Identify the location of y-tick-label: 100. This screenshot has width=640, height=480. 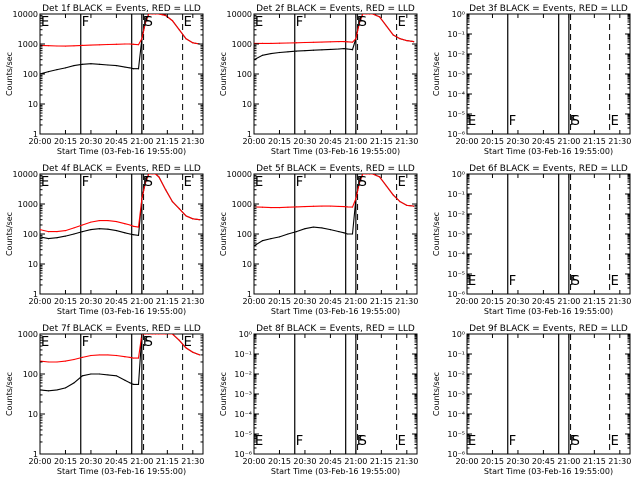
(30, 74).